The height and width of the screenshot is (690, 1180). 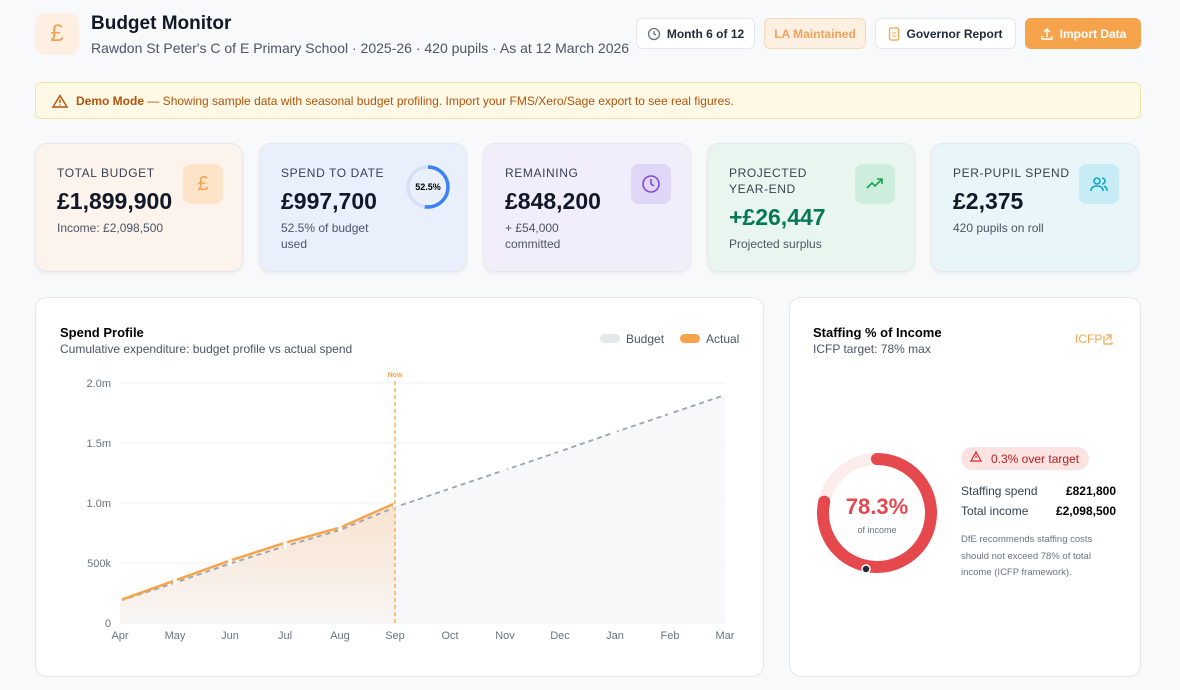 What do you see at coordinates (1091, 491) in the screenshot?
I see `row-value: £821,800` at bounding box center [1091, 491].